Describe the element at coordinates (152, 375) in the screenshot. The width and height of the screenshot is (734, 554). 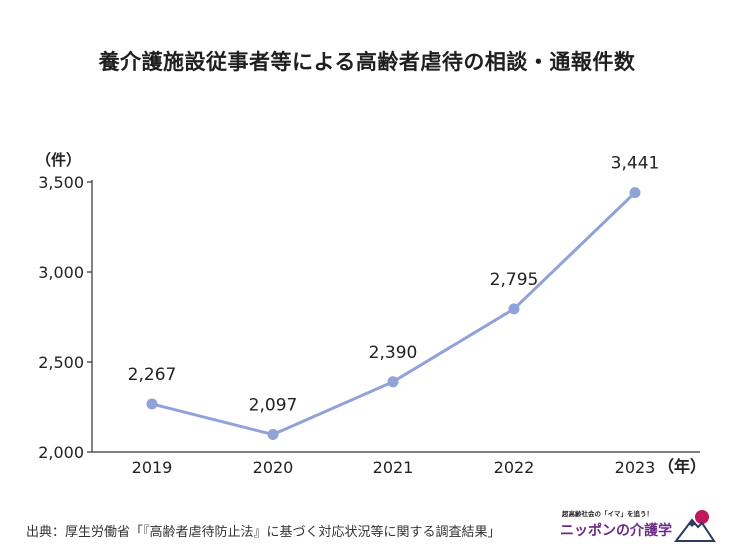
I see `data-label: 2,267` at that location.